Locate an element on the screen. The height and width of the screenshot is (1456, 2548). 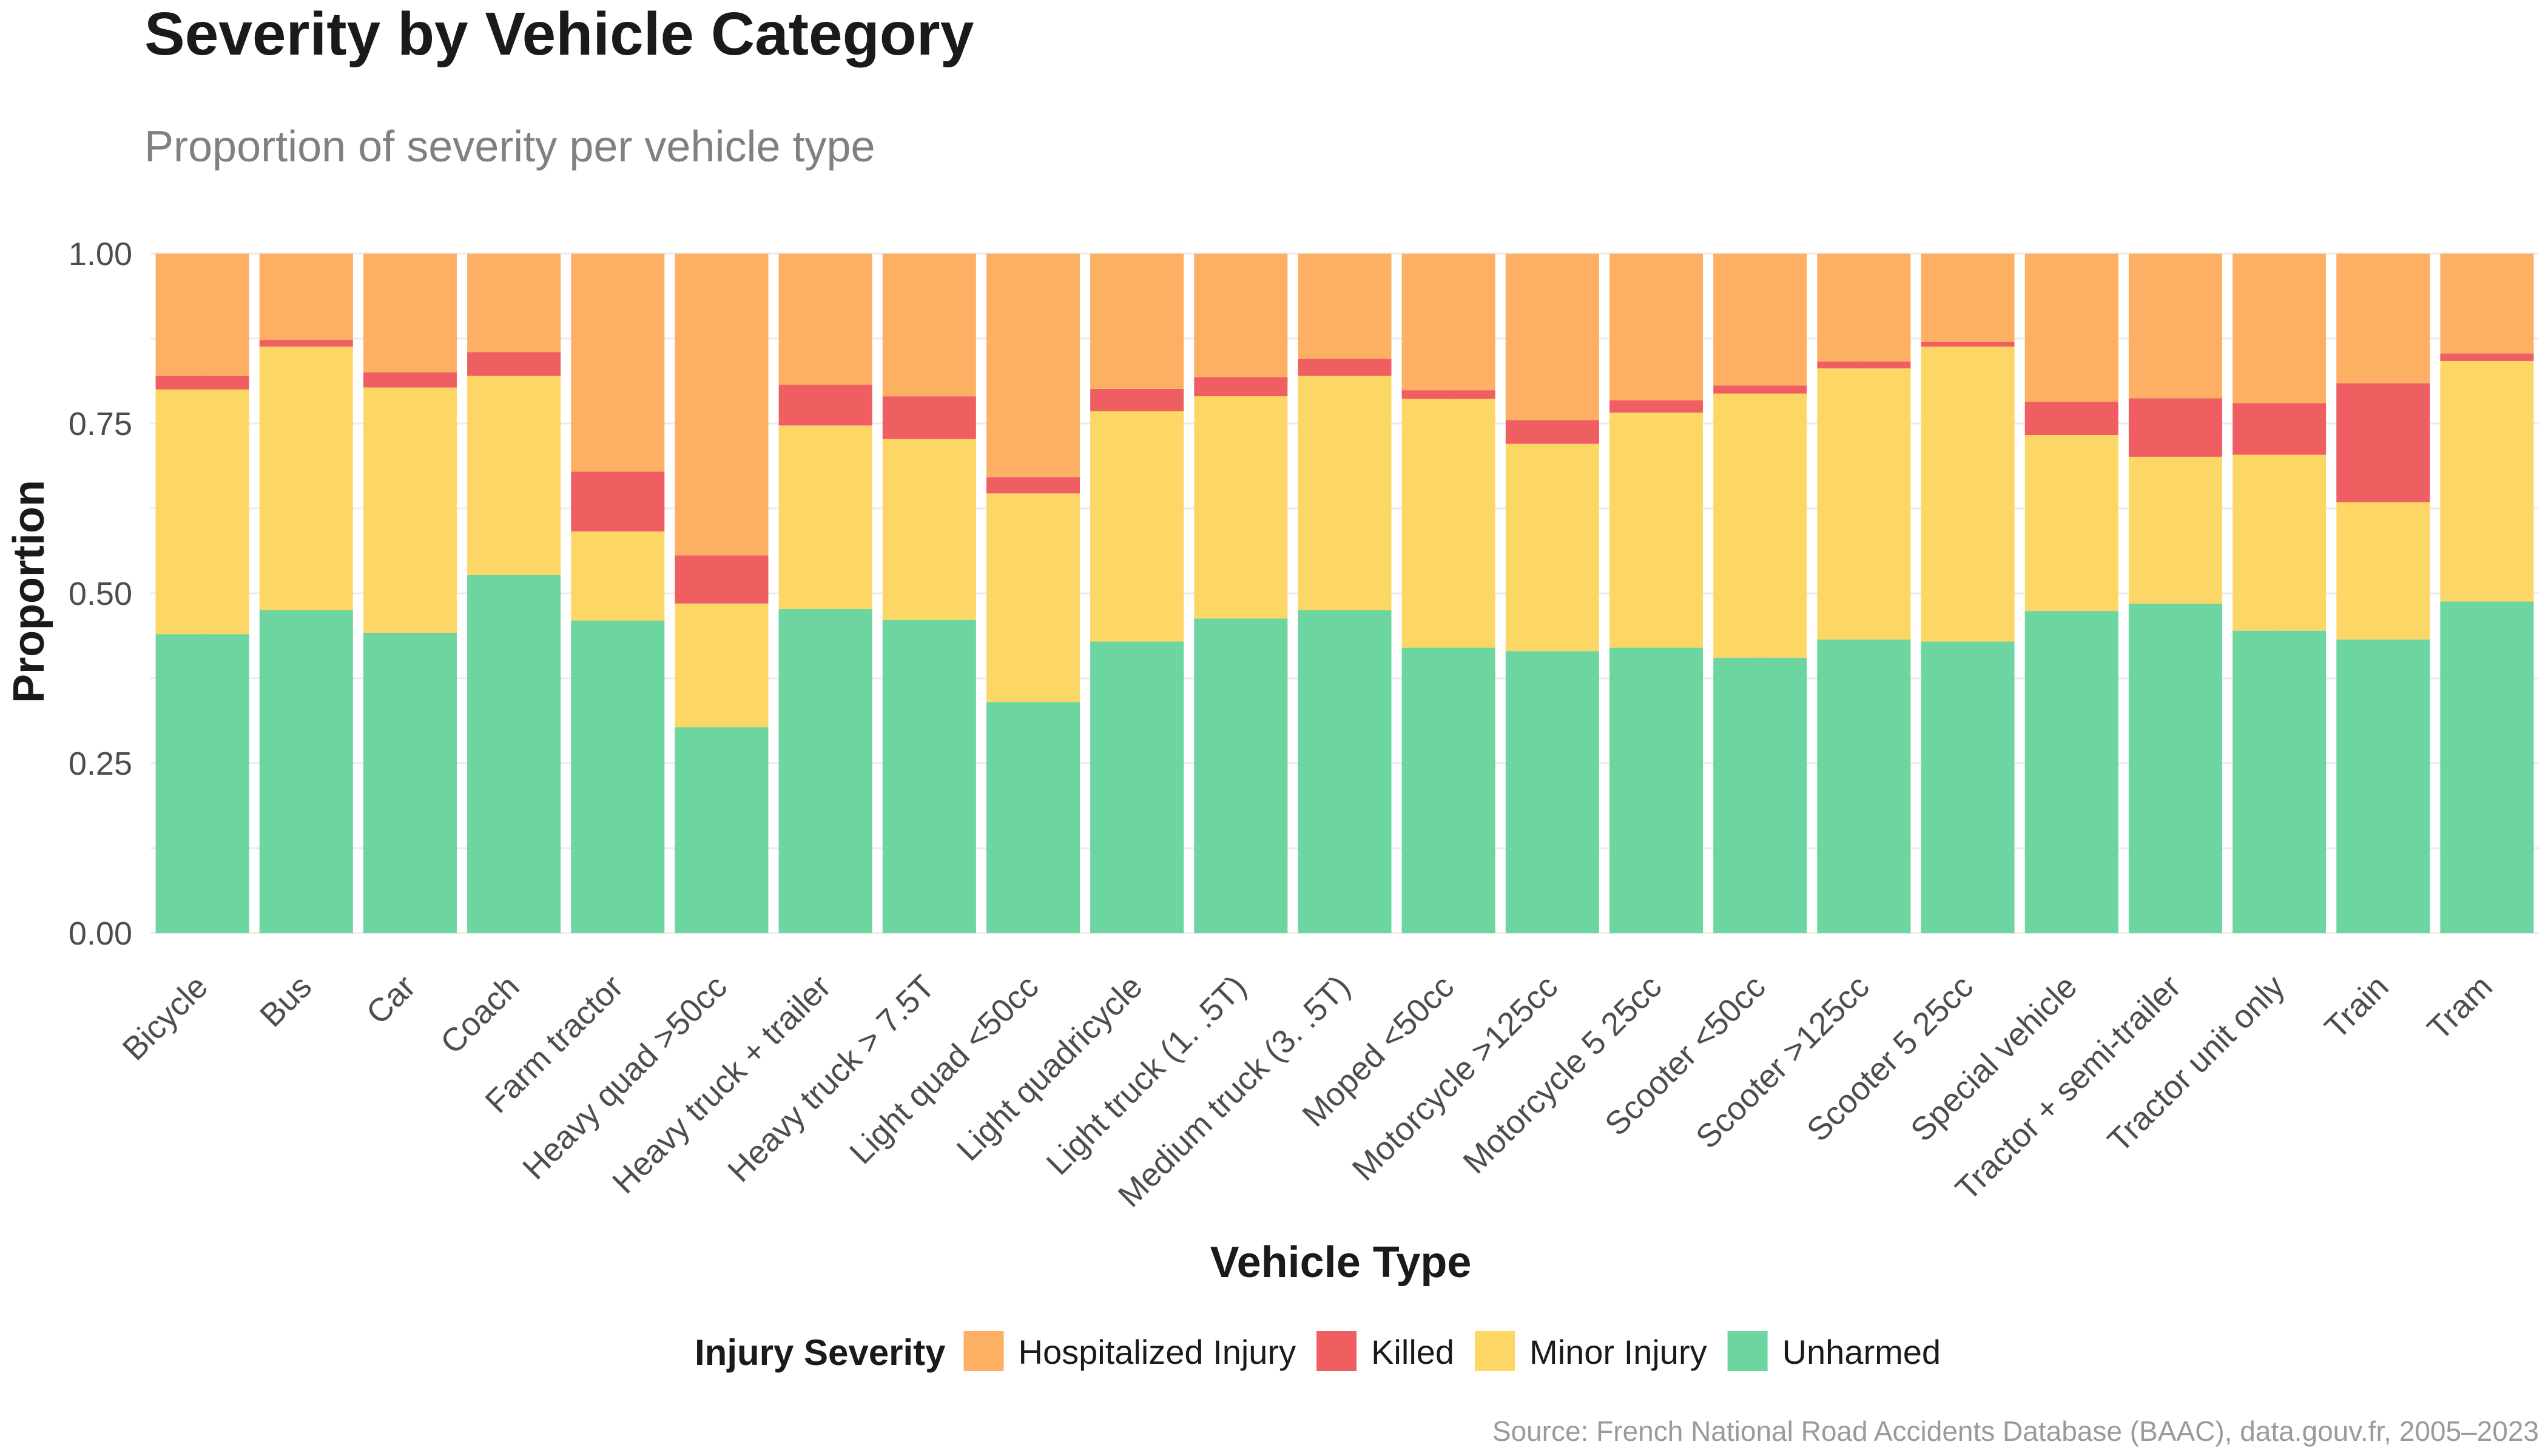
bar-bus-killed is located at coordinates (306, 343).